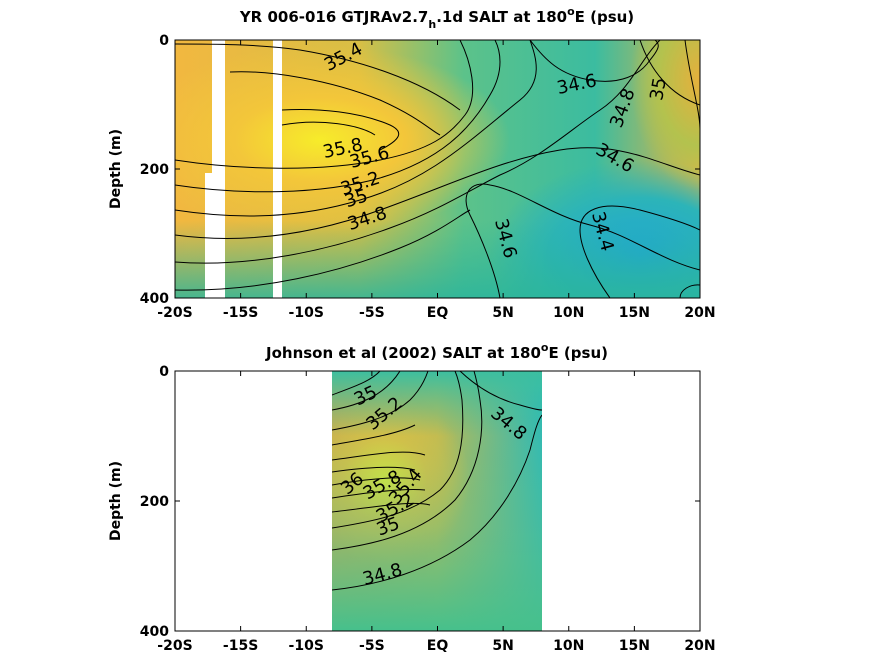  I want to click on bottom-salinity-field: 35 35.2 34.8 36 35.8 35.4 35.2 35 34.8, so click(437, 501).